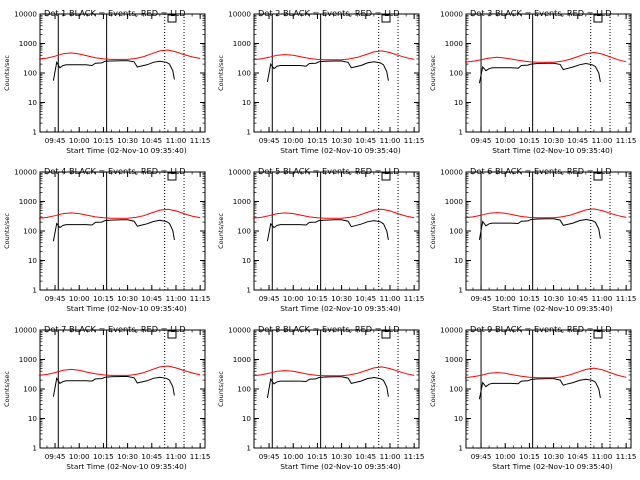 This screenshot has width=640, height=480. What do you see at coordinates (115, 13) in the screenshot?
I see `panel-title: Det 1 BLACK = Events, RED = LLD` at bounding box center [115, 13].